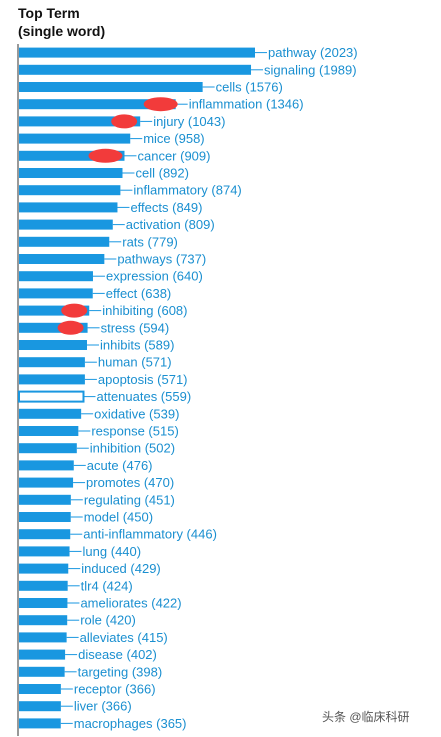 This screenshot has width=441, height=737. I want to click on label-inhibition: inhibition (502), so click(132, 448).